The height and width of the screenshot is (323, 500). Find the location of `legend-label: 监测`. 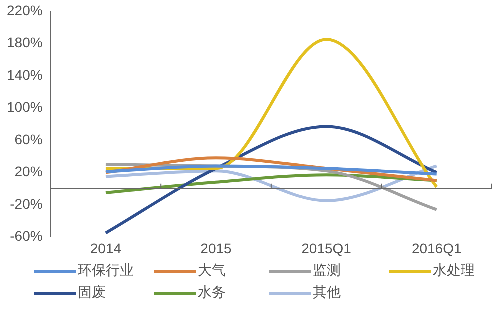

legend-label: 监测 is located at coordinates (327, 271).